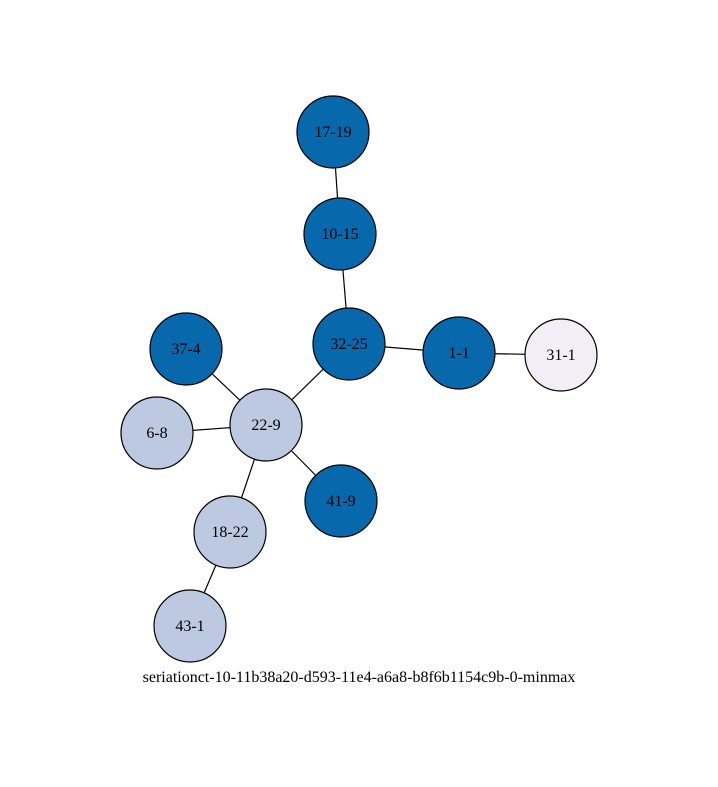 This screenshot has width=718, height=787. I want to click on node-37-4: 37-4, so click(186, 349).